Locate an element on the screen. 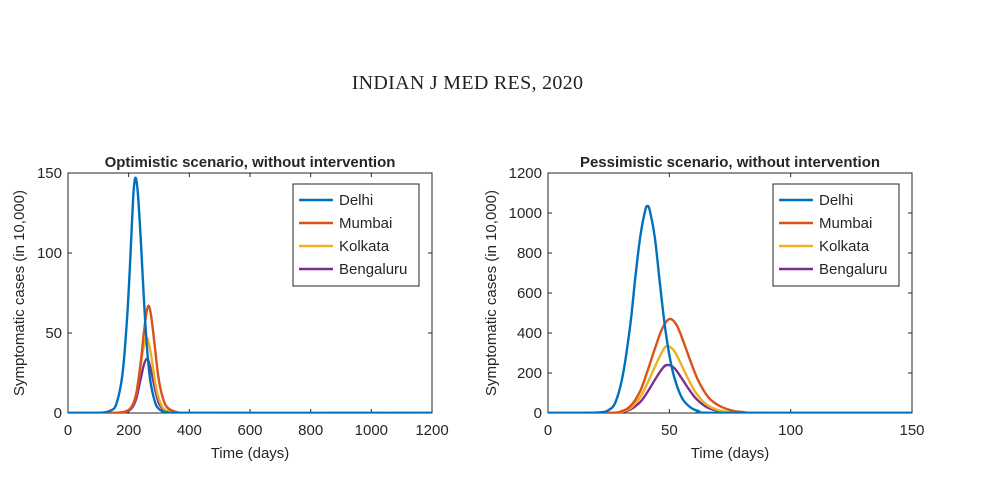 The width and height of the screenshot is (1000, 477). series-line-mumbai is located at coordinates (730, 365).